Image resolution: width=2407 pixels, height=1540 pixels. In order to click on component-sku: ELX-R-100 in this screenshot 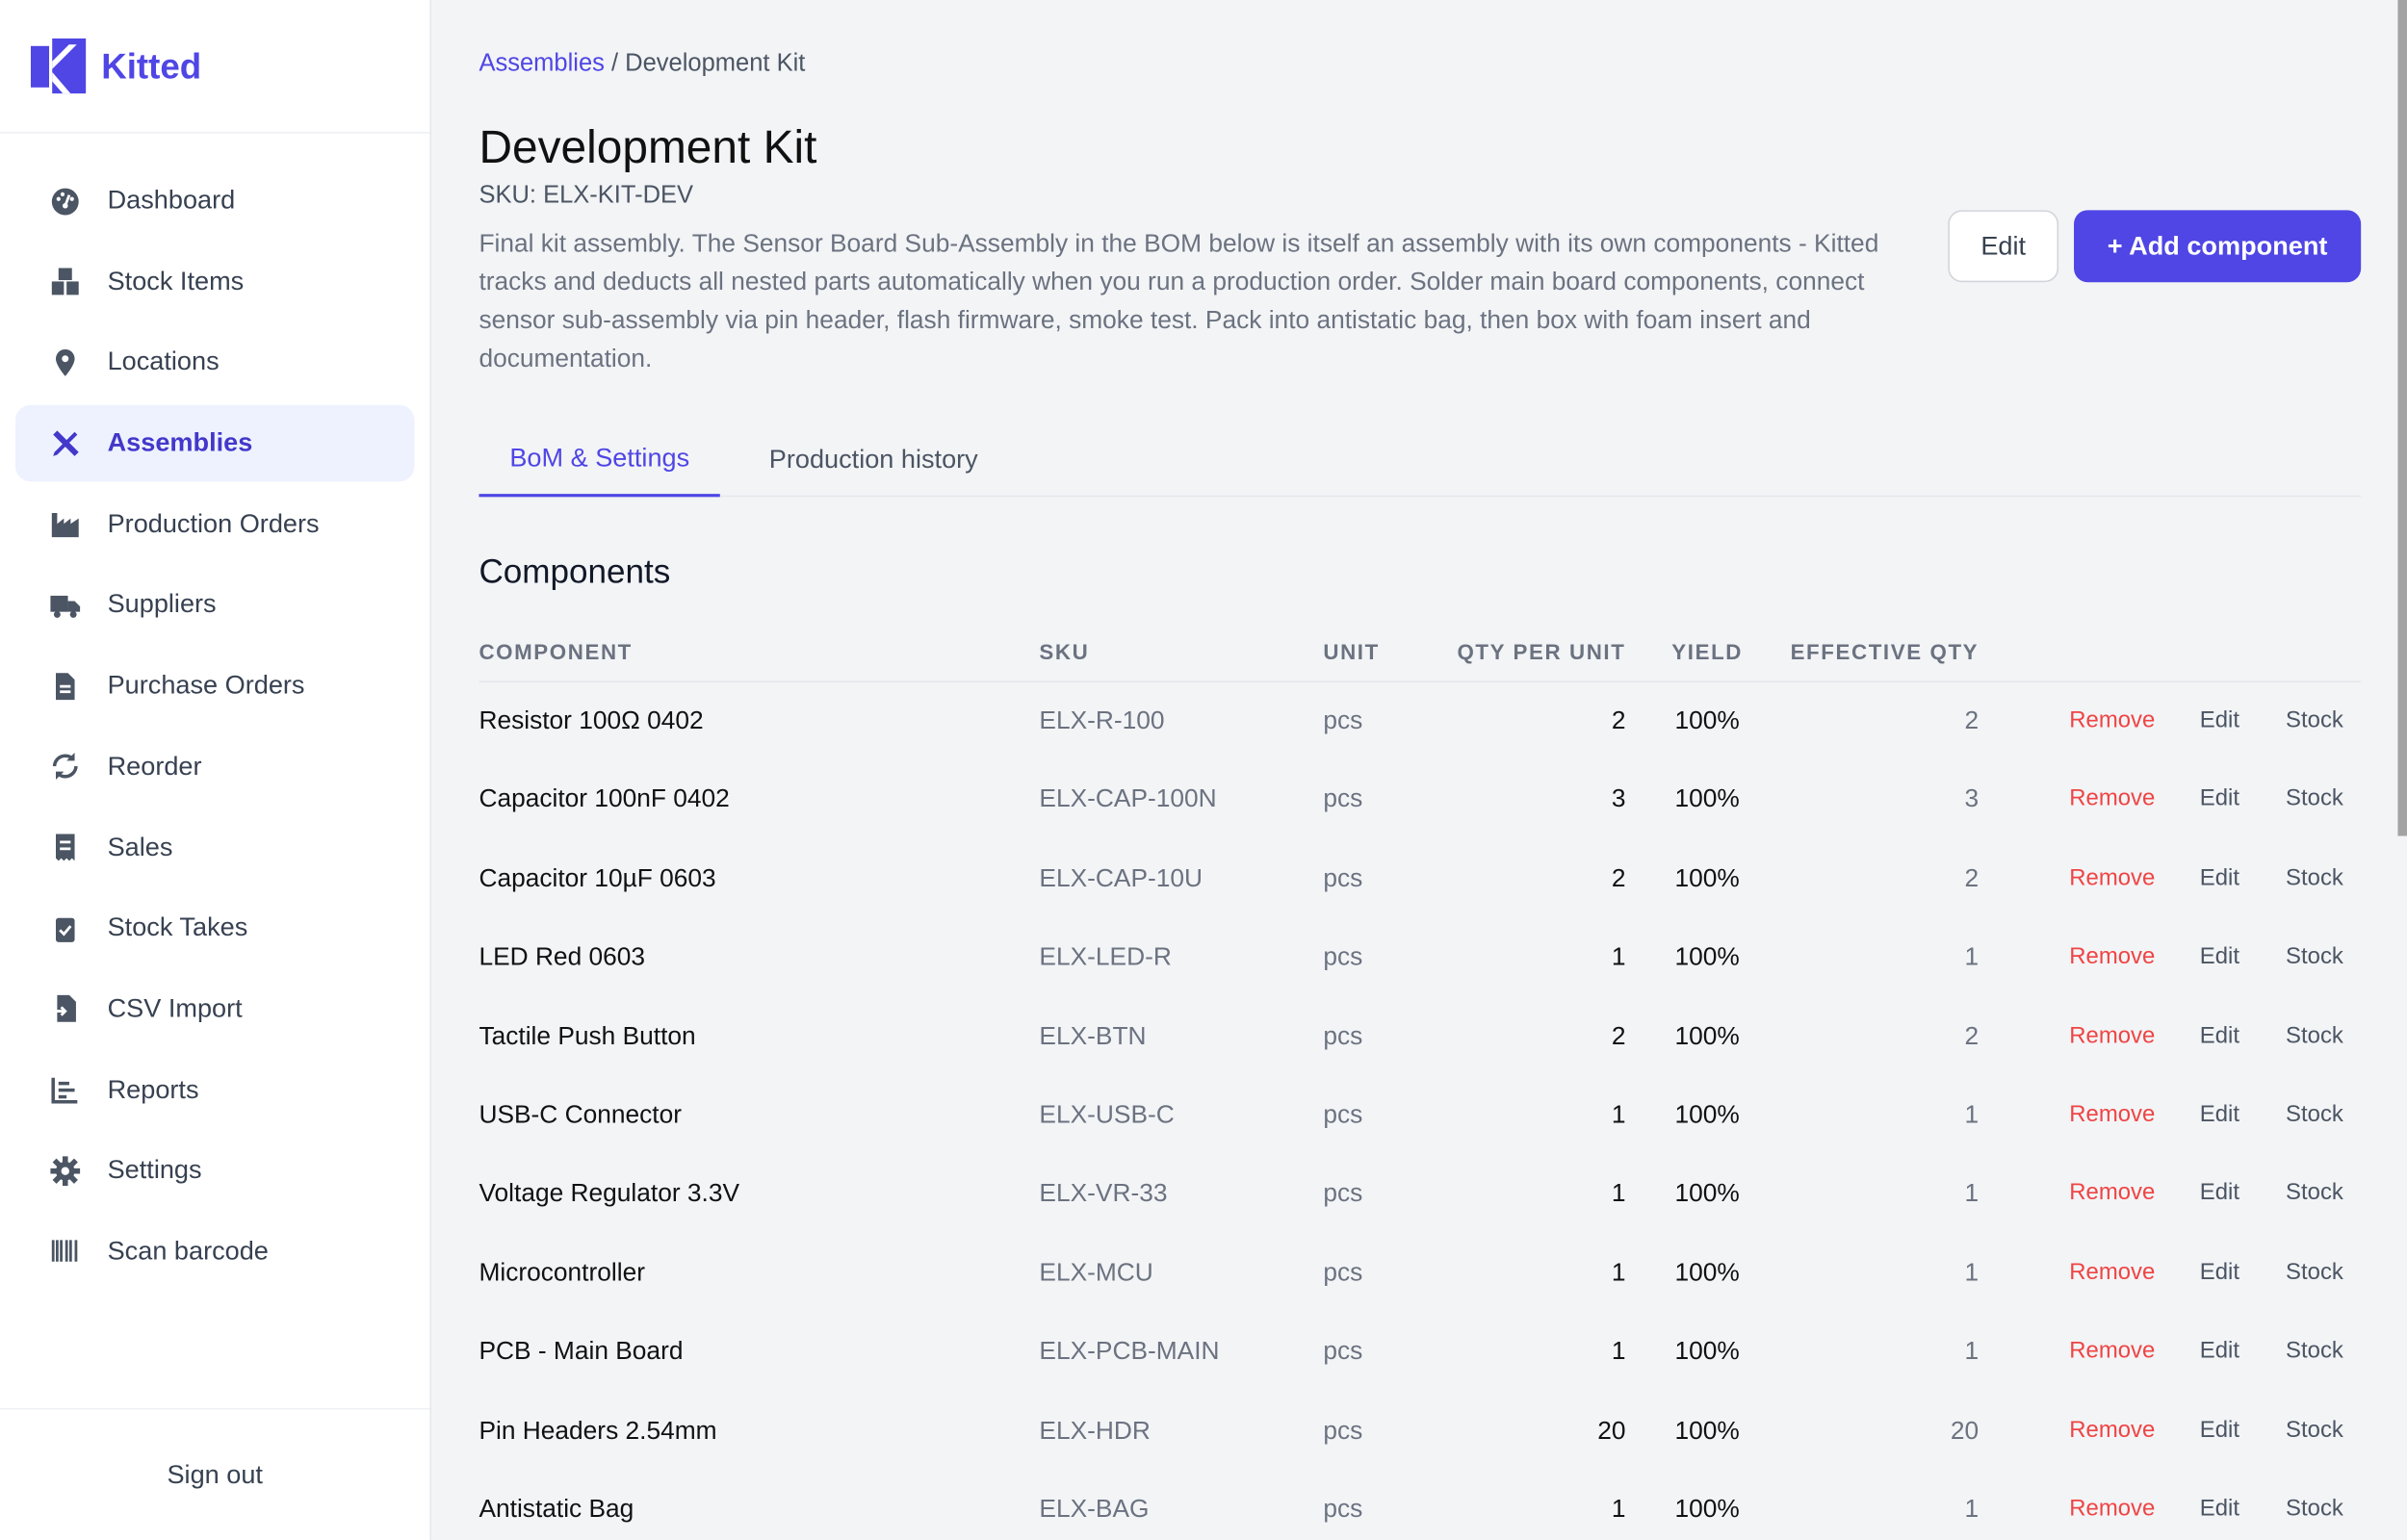, I will do `click(1102, 720)`.